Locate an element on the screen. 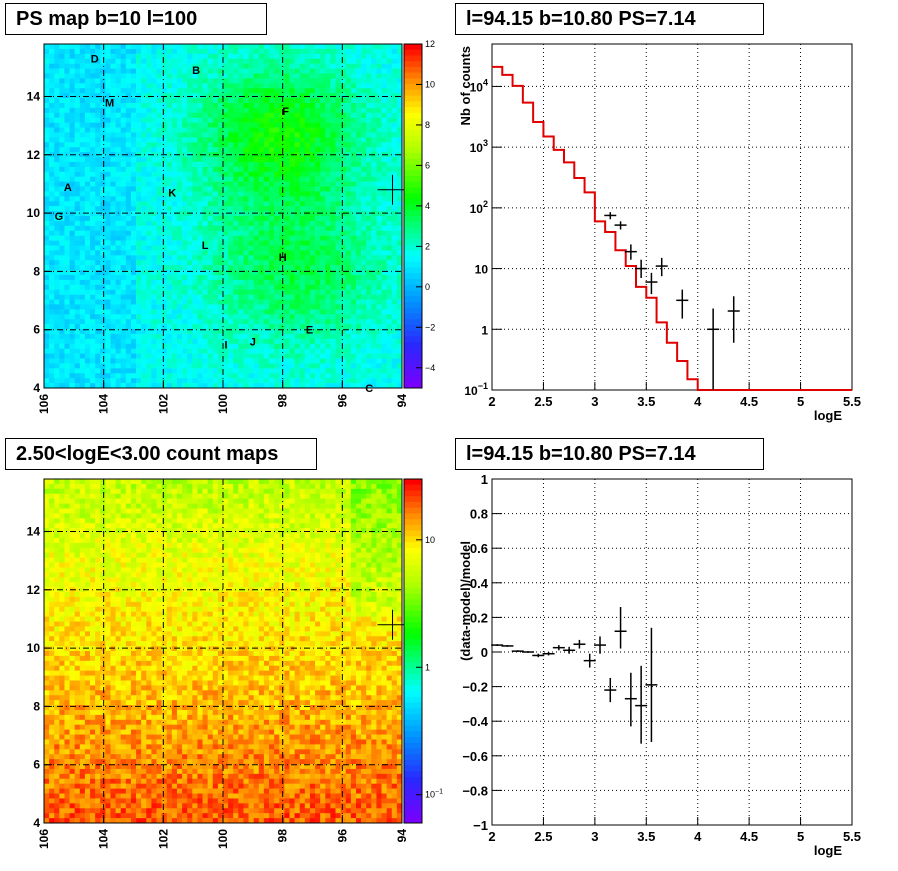 The image size is (898, 871). colorbar-cell is located at coordinates (413, 247).